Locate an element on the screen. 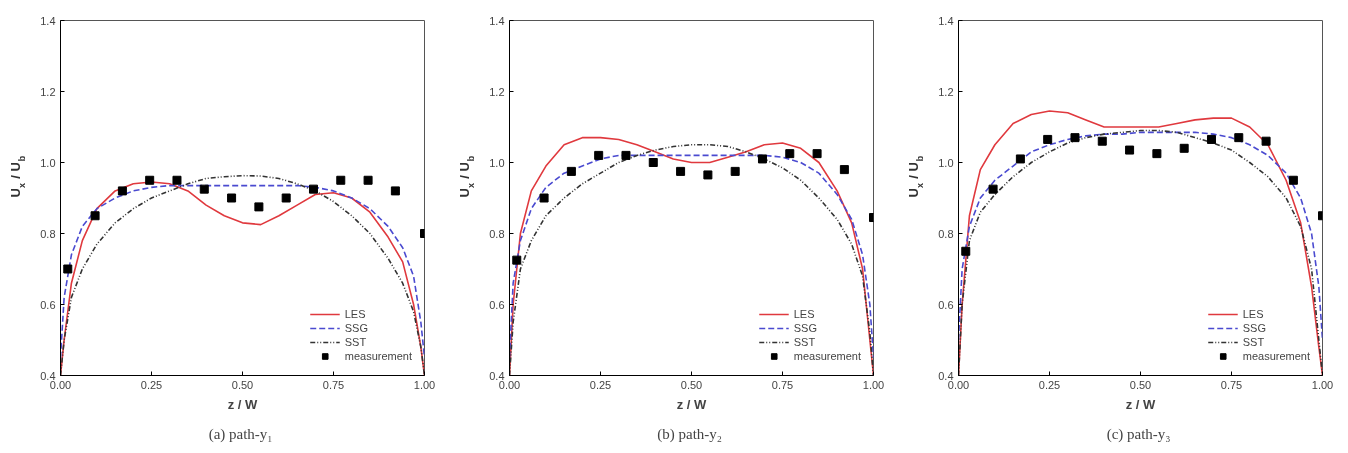 This screenshot has width=1348, height=453. text: (a) path-y₁ is located at coordinates (240, 434).